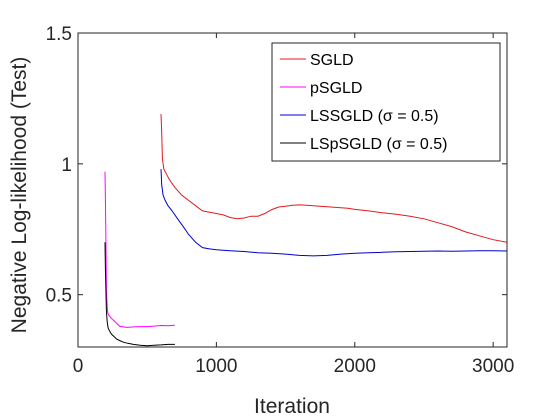 This screenshot has width=560, height=420. Describe the element at coordinates (386, 102) in the screenshot. I see `legend-box` at that location.